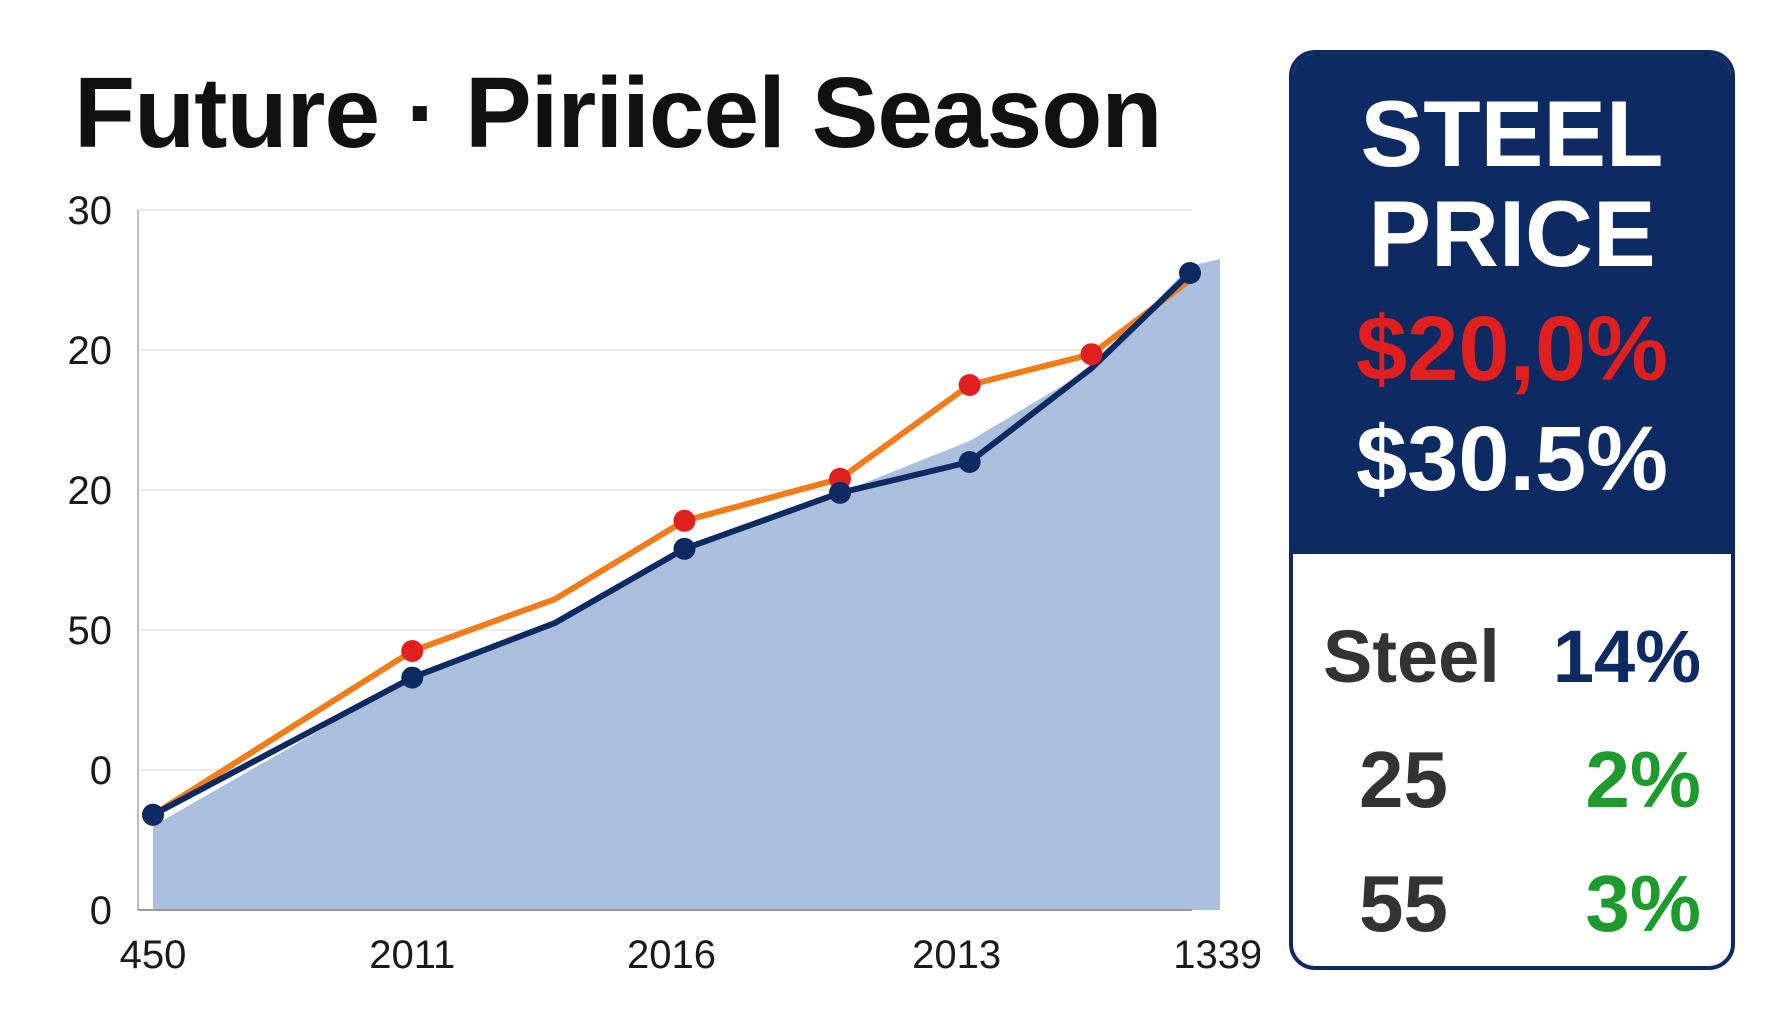 This screenshot has width=1792, height=1024. What do you see at coordinates (90, 631) in the screenshot?
I see `y-tick-label: 50` at bounding box center [90, 631].